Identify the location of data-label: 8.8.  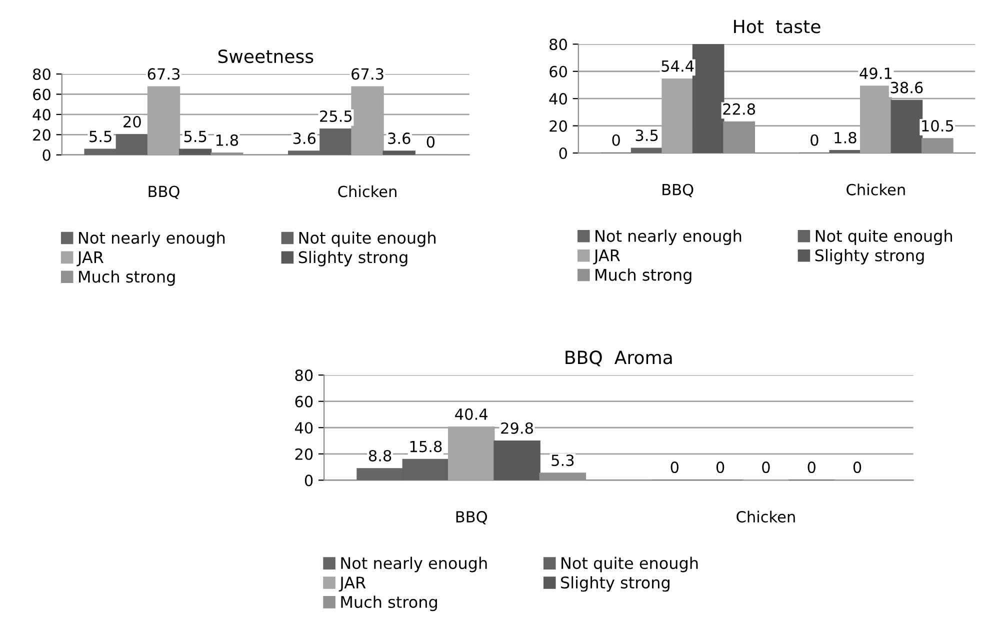
(380, 456).